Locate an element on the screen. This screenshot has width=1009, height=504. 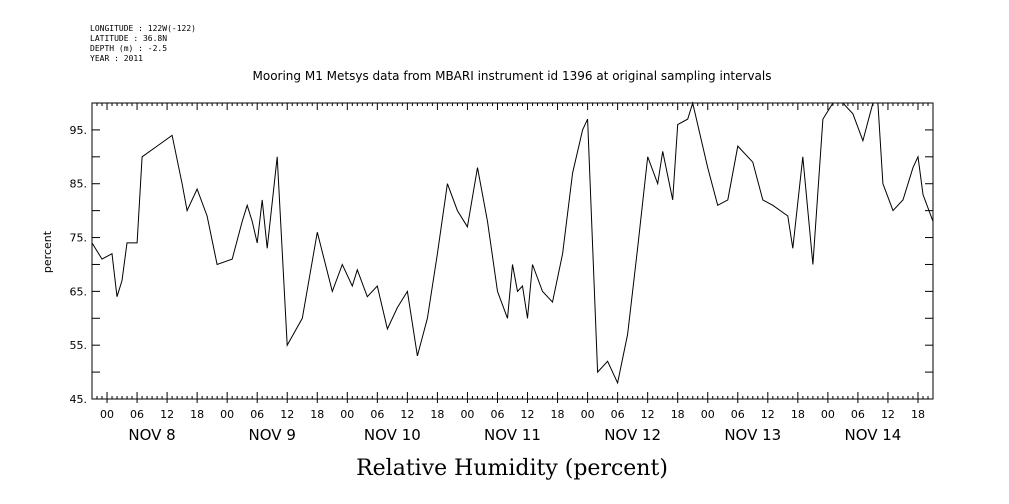
y-tick-label: 85. is located at coordinates (79, 184).